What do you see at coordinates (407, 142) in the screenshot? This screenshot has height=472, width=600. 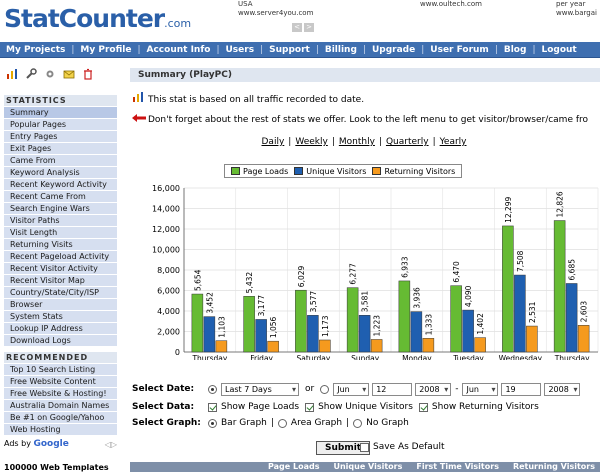 I see `period-link-quarterly: Quarterly` at bounding box center [407, 142].